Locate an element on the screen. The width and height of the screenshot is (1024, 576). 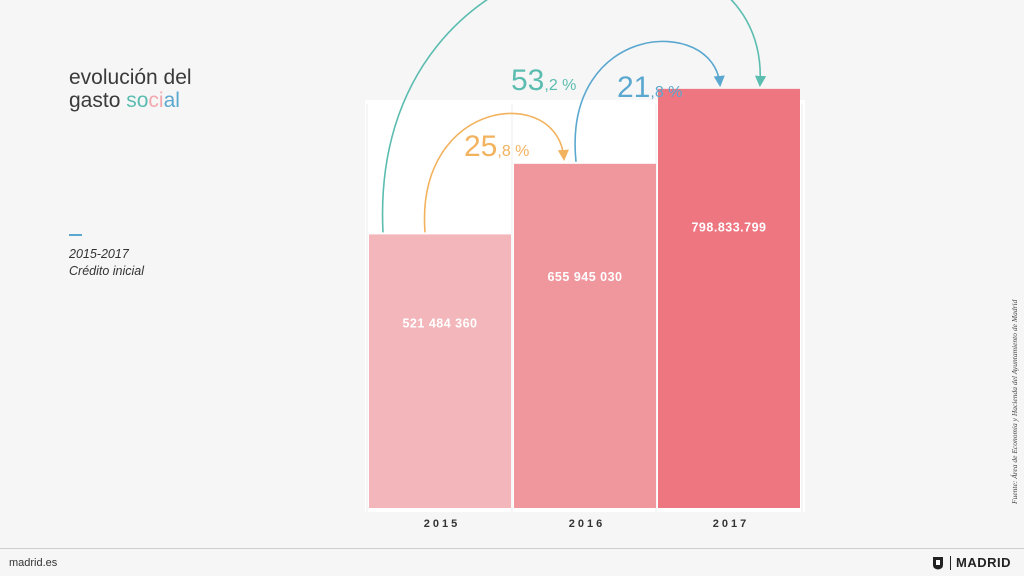
x-tick-2016: 2016 is located at coordinates (587, 524).